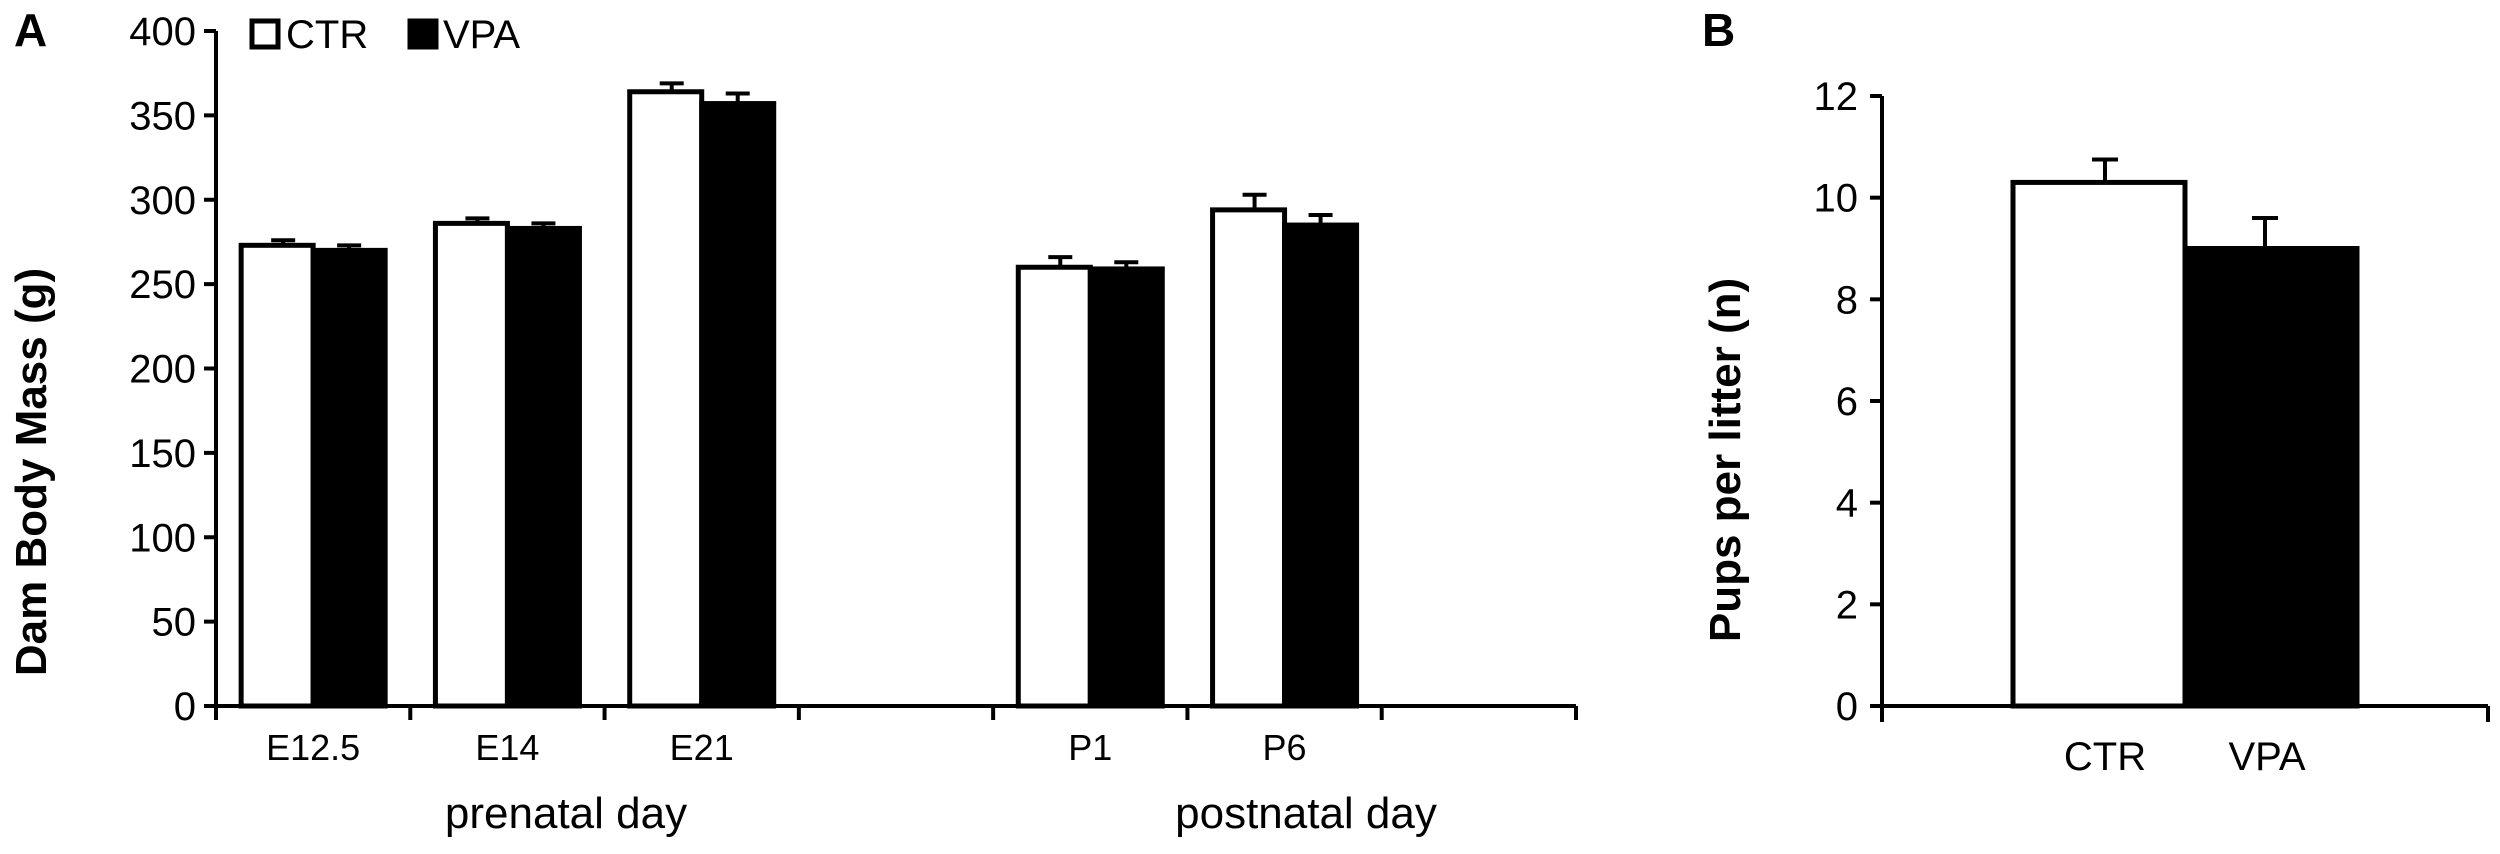 The height and width of the screenshot is (854, 2500). Describe the element at coordinates (481, 35) in the screenshot. I see `legend-label-vpa: VPA` at that location.